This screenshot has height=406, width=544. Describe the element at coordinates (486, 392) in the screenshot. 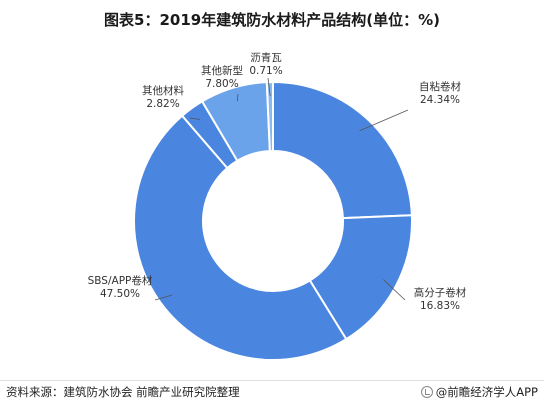

I see `brand-text: @前瞻经济学人APP` at that location.